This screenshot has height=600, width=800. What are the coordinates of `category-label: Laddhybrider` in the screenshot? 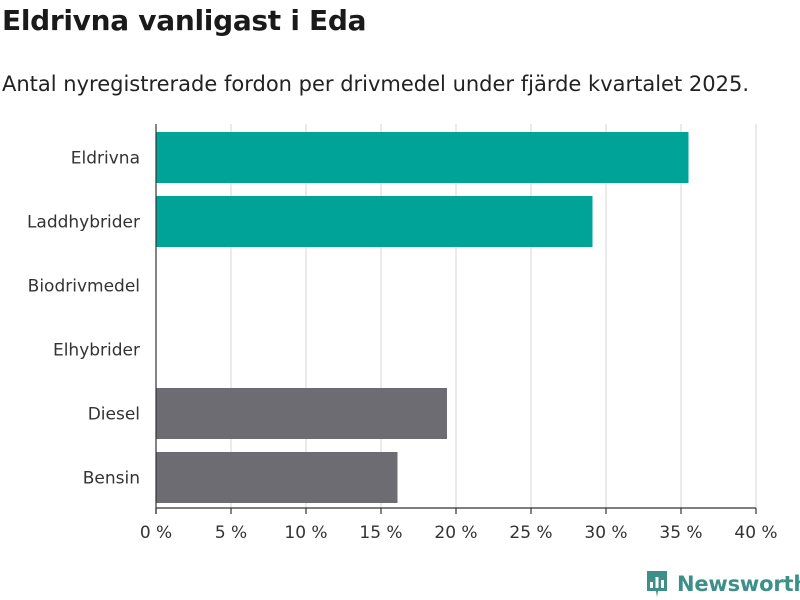 It's located at (83, 223).